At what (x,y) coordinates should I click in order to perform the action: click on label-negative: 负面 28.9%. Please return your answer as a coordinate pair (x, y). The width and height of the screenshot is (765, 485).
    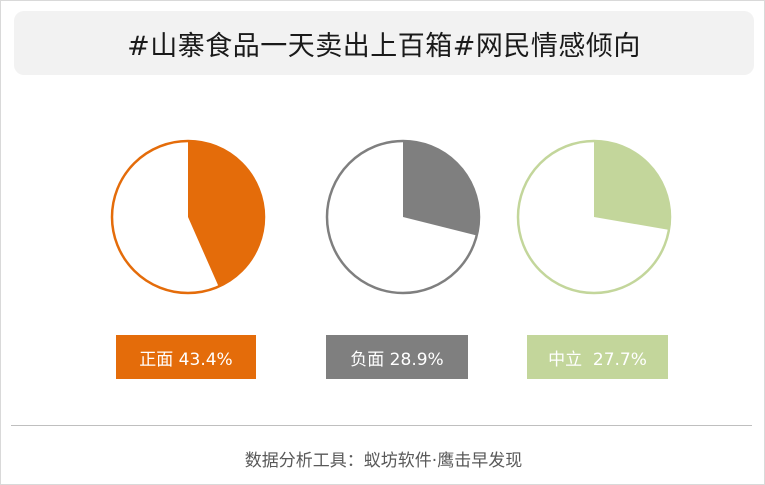
    Looking at the image, I should click on (397, 357).